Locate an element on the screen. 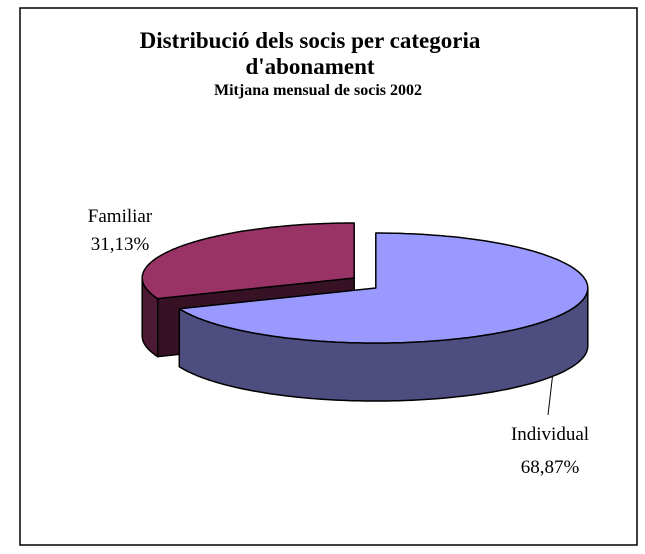 Image resolution: width=645 pixels, height=554 pixels. slice-label: Individual is located at coordinates (550, 434).